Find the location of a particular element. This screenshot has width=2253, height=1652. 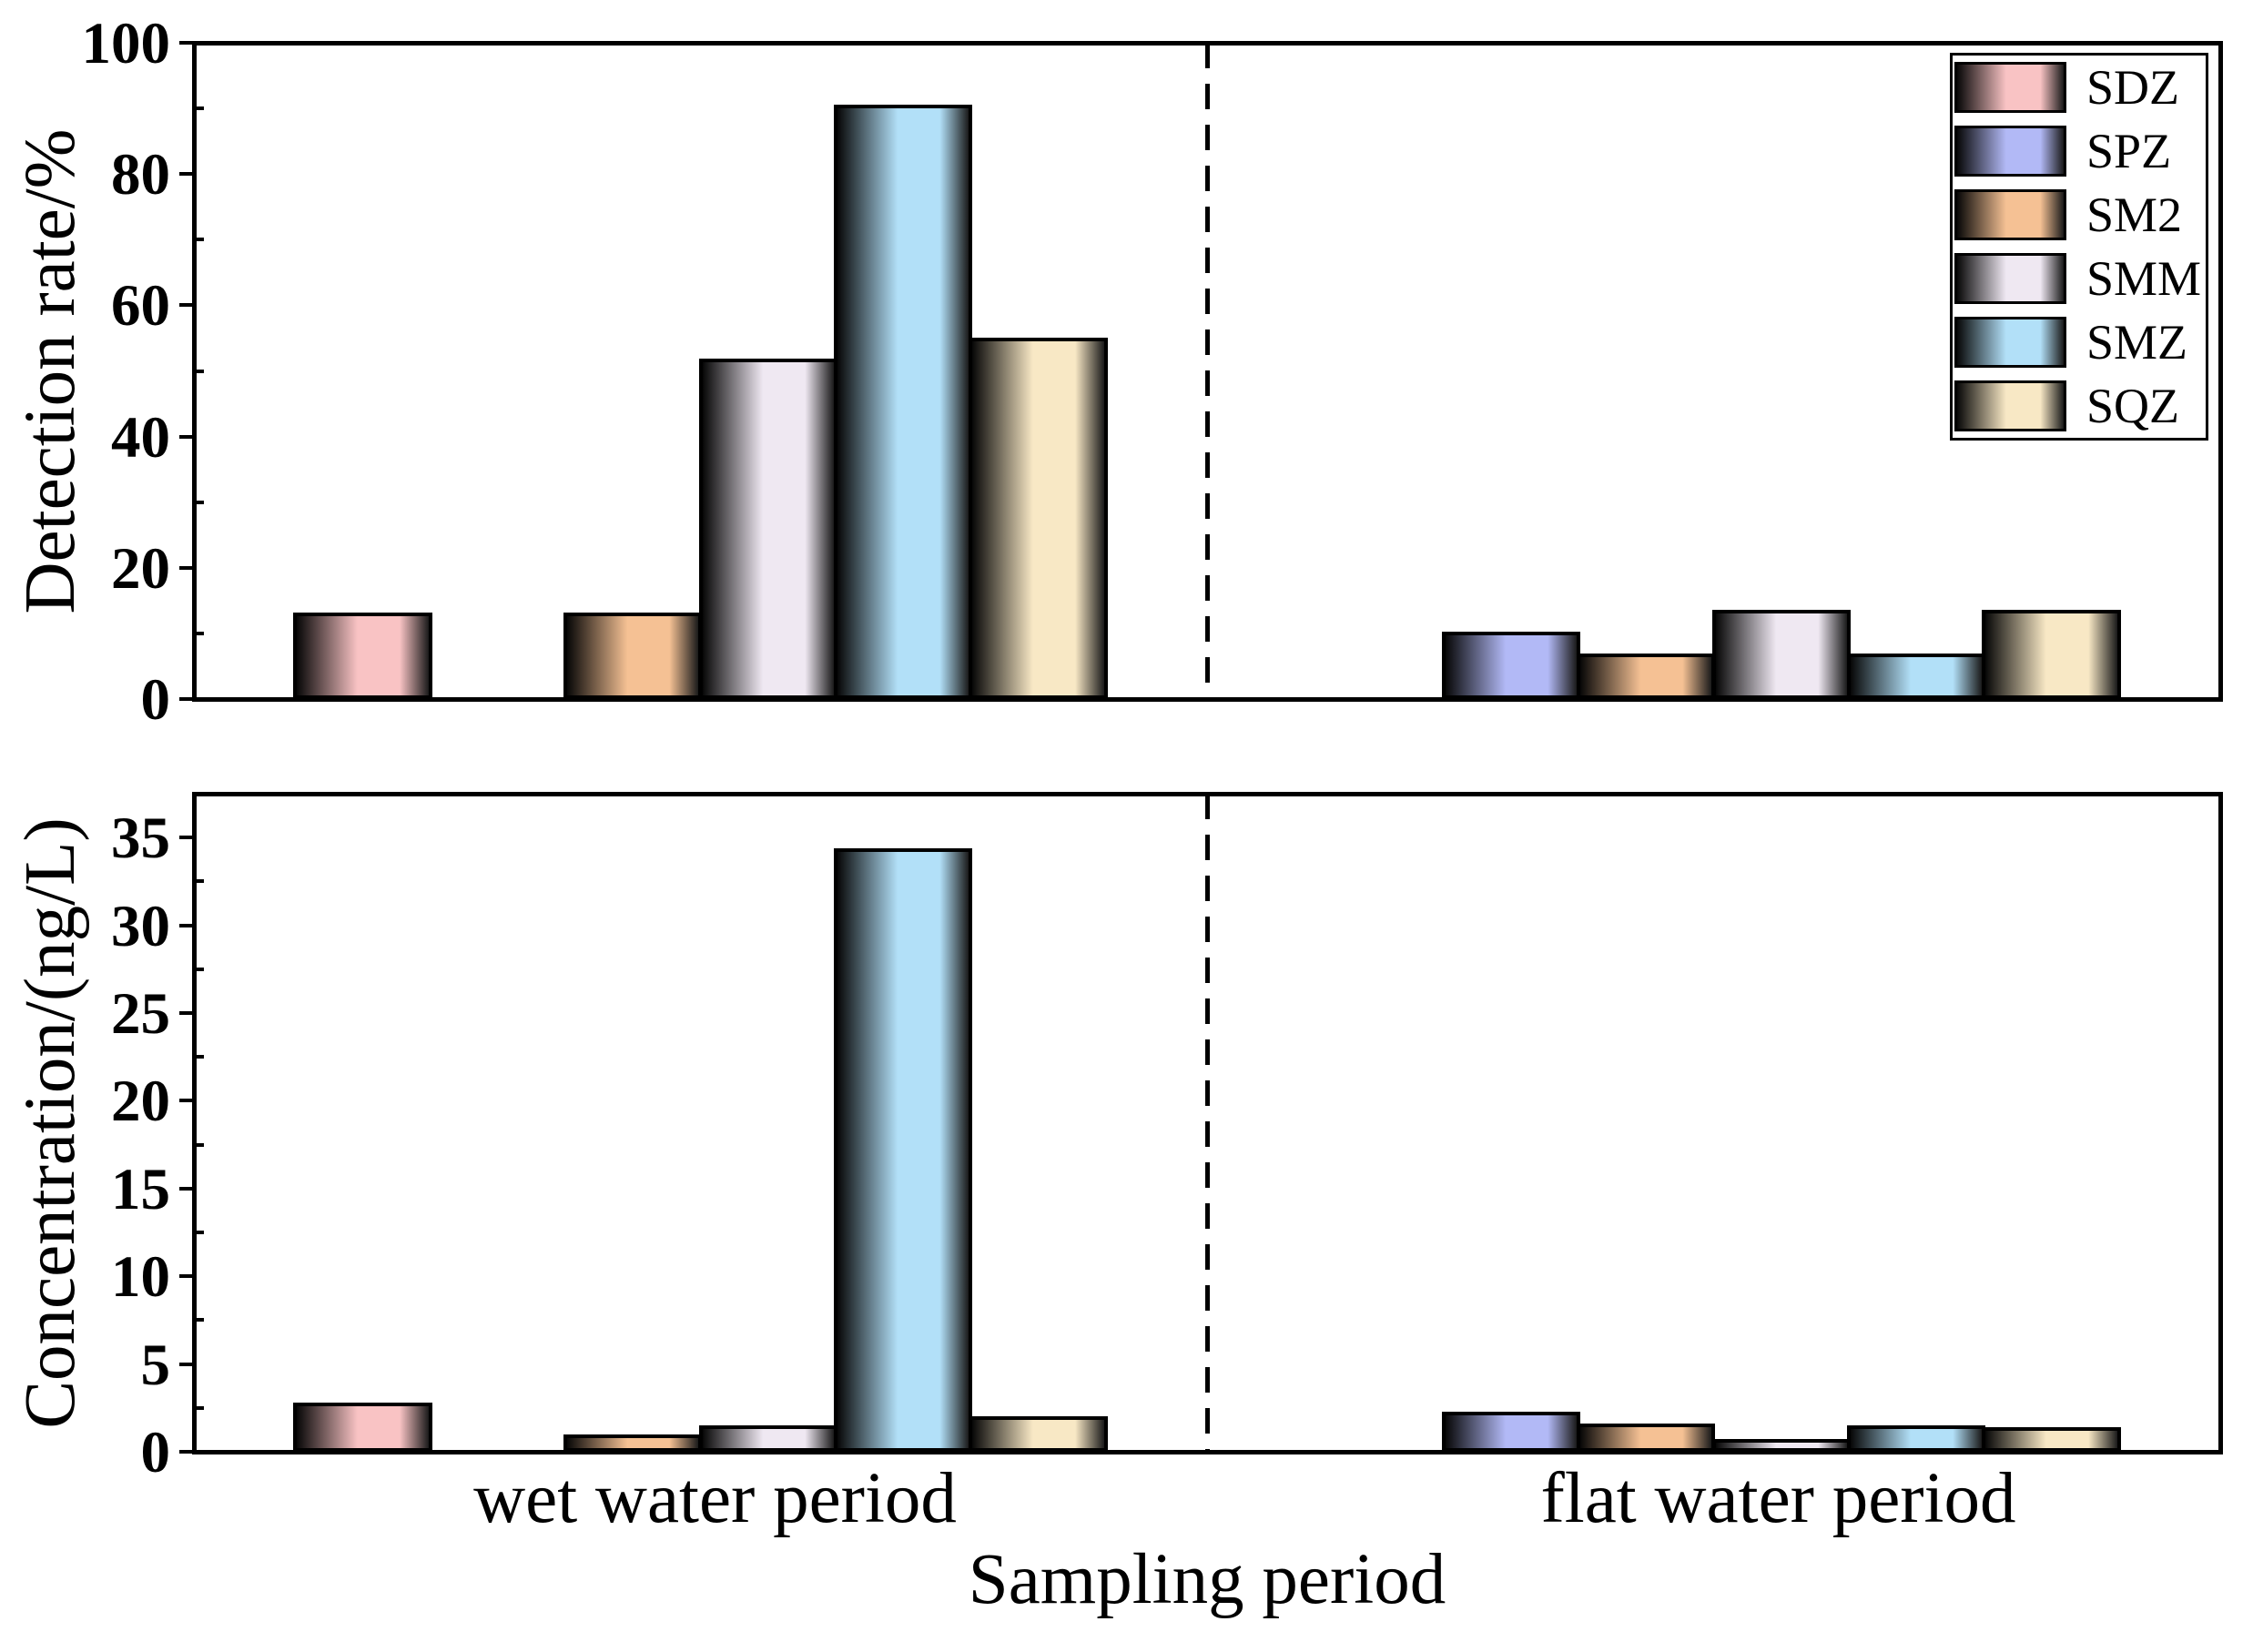

y-tick-label-bottom-20: 20 is located at coordinates (140, 1102).